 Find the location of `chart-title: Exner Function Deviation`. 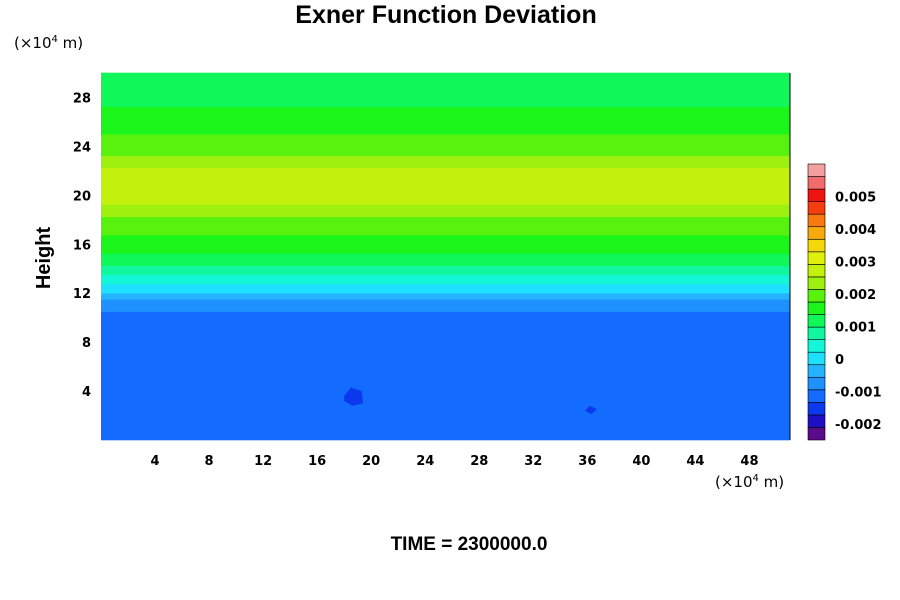

chart-title: Exner Function Deviation is located at coordinates (445, 15).